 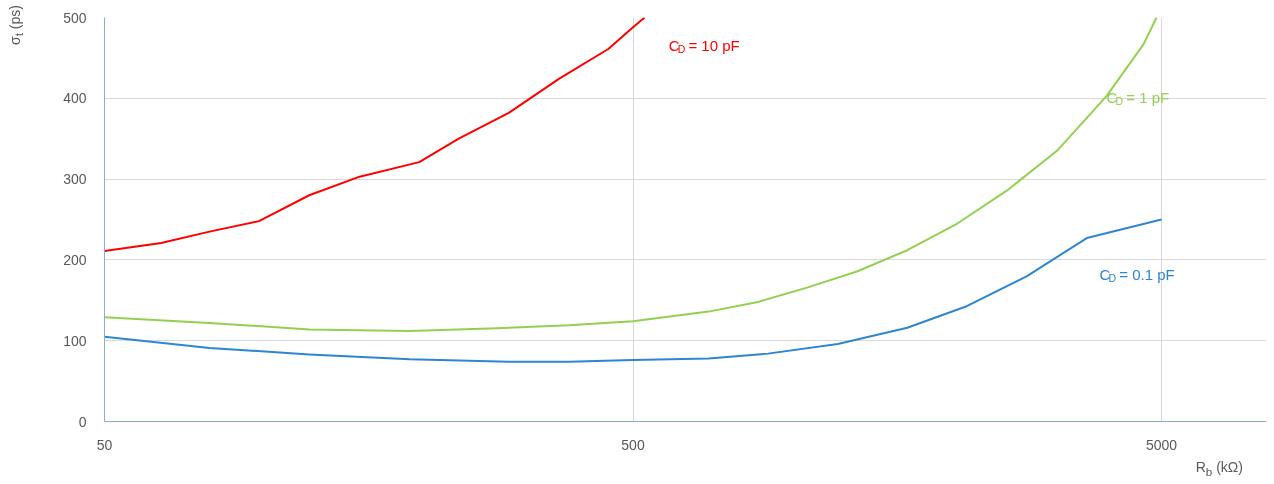 I want to click on x-tick-label: 5000, so click(x=1161, y=444).